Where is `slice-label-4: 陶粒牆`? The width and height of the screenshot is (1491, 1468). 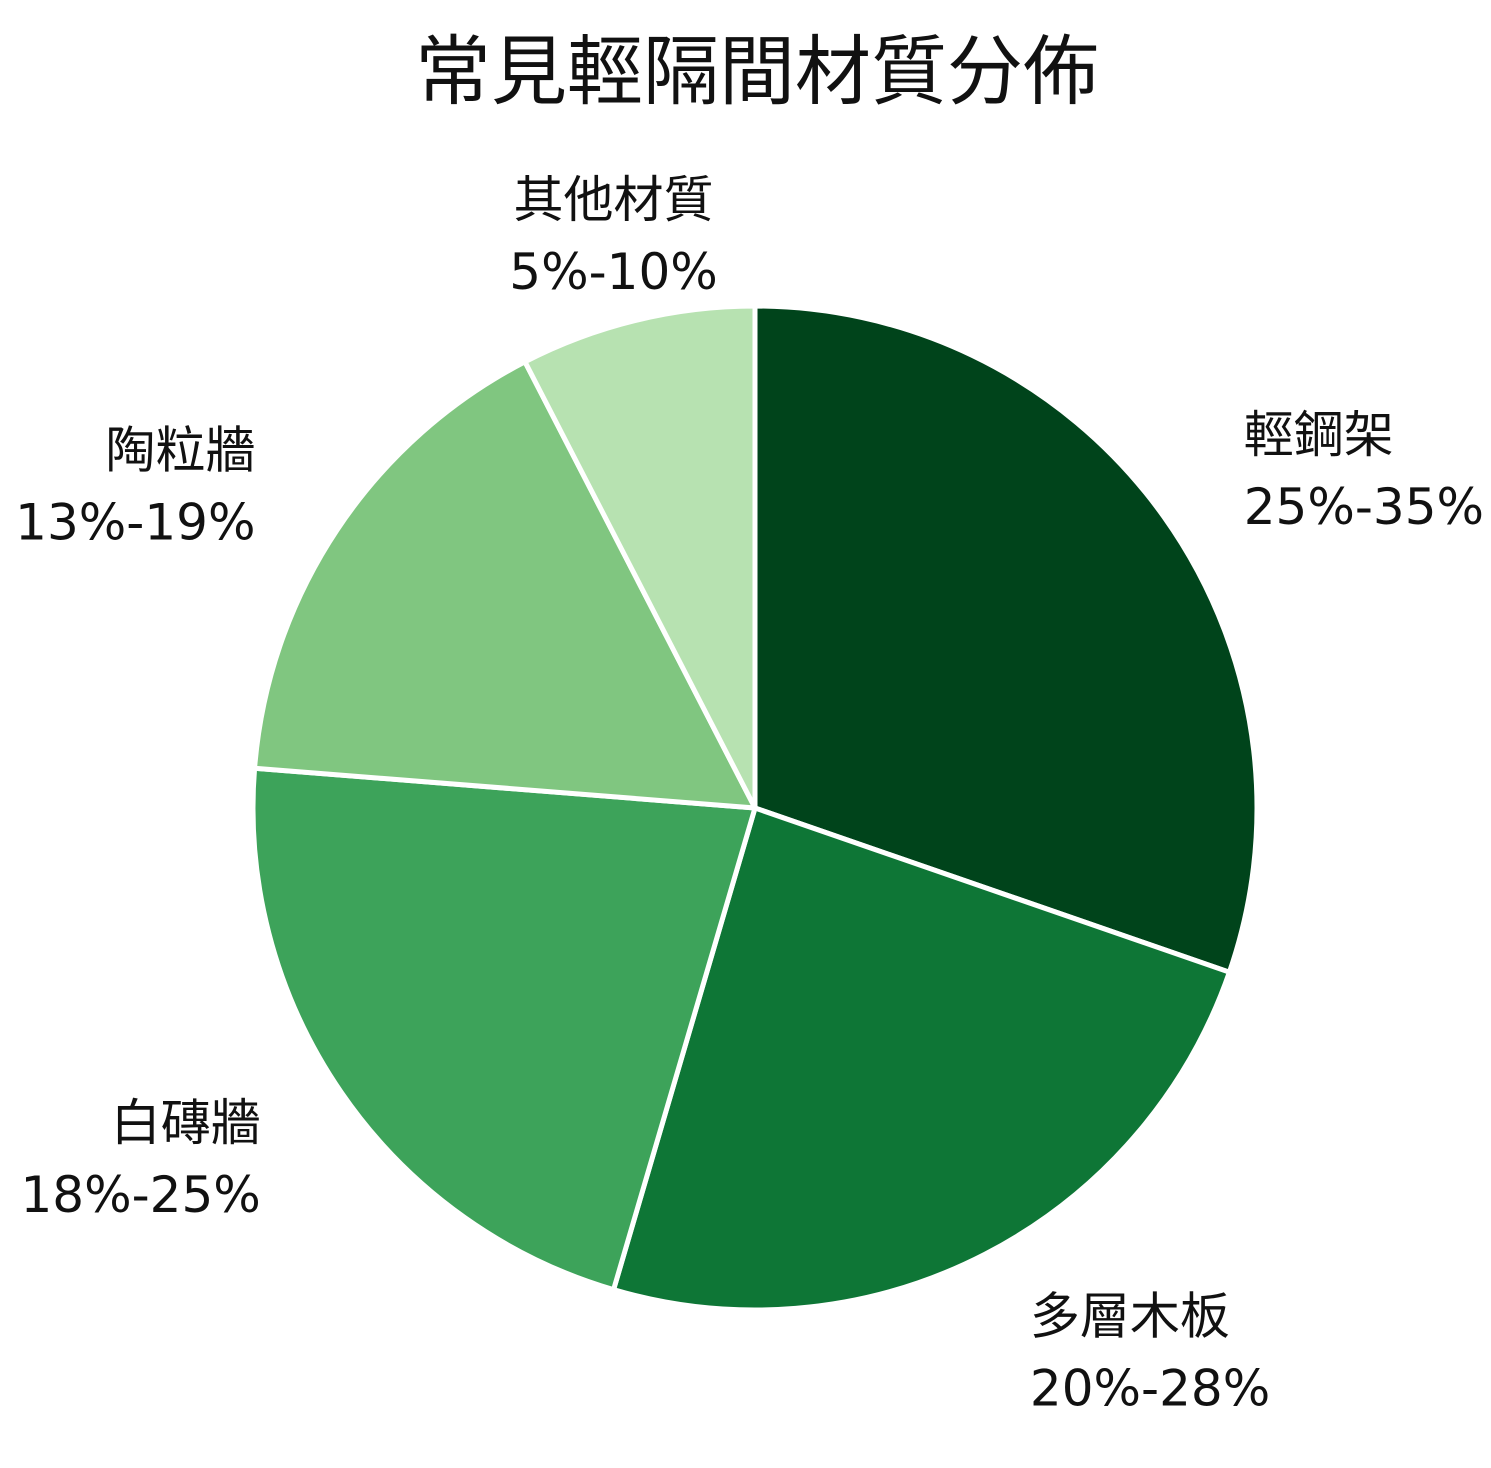 slice-label-4: 陶粒牆 is located at coordinates (180, 451).